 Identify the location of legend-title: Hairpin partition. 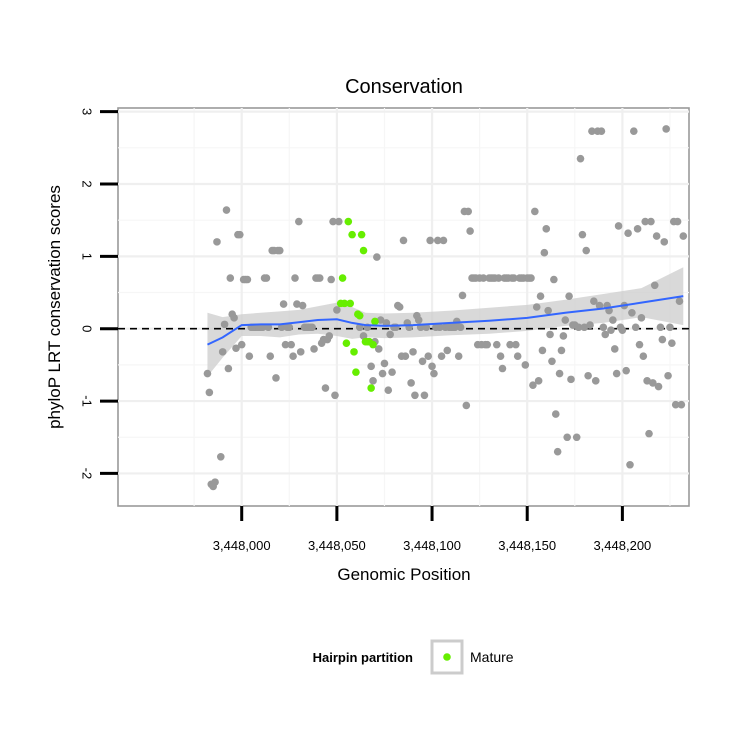
(363, 657).